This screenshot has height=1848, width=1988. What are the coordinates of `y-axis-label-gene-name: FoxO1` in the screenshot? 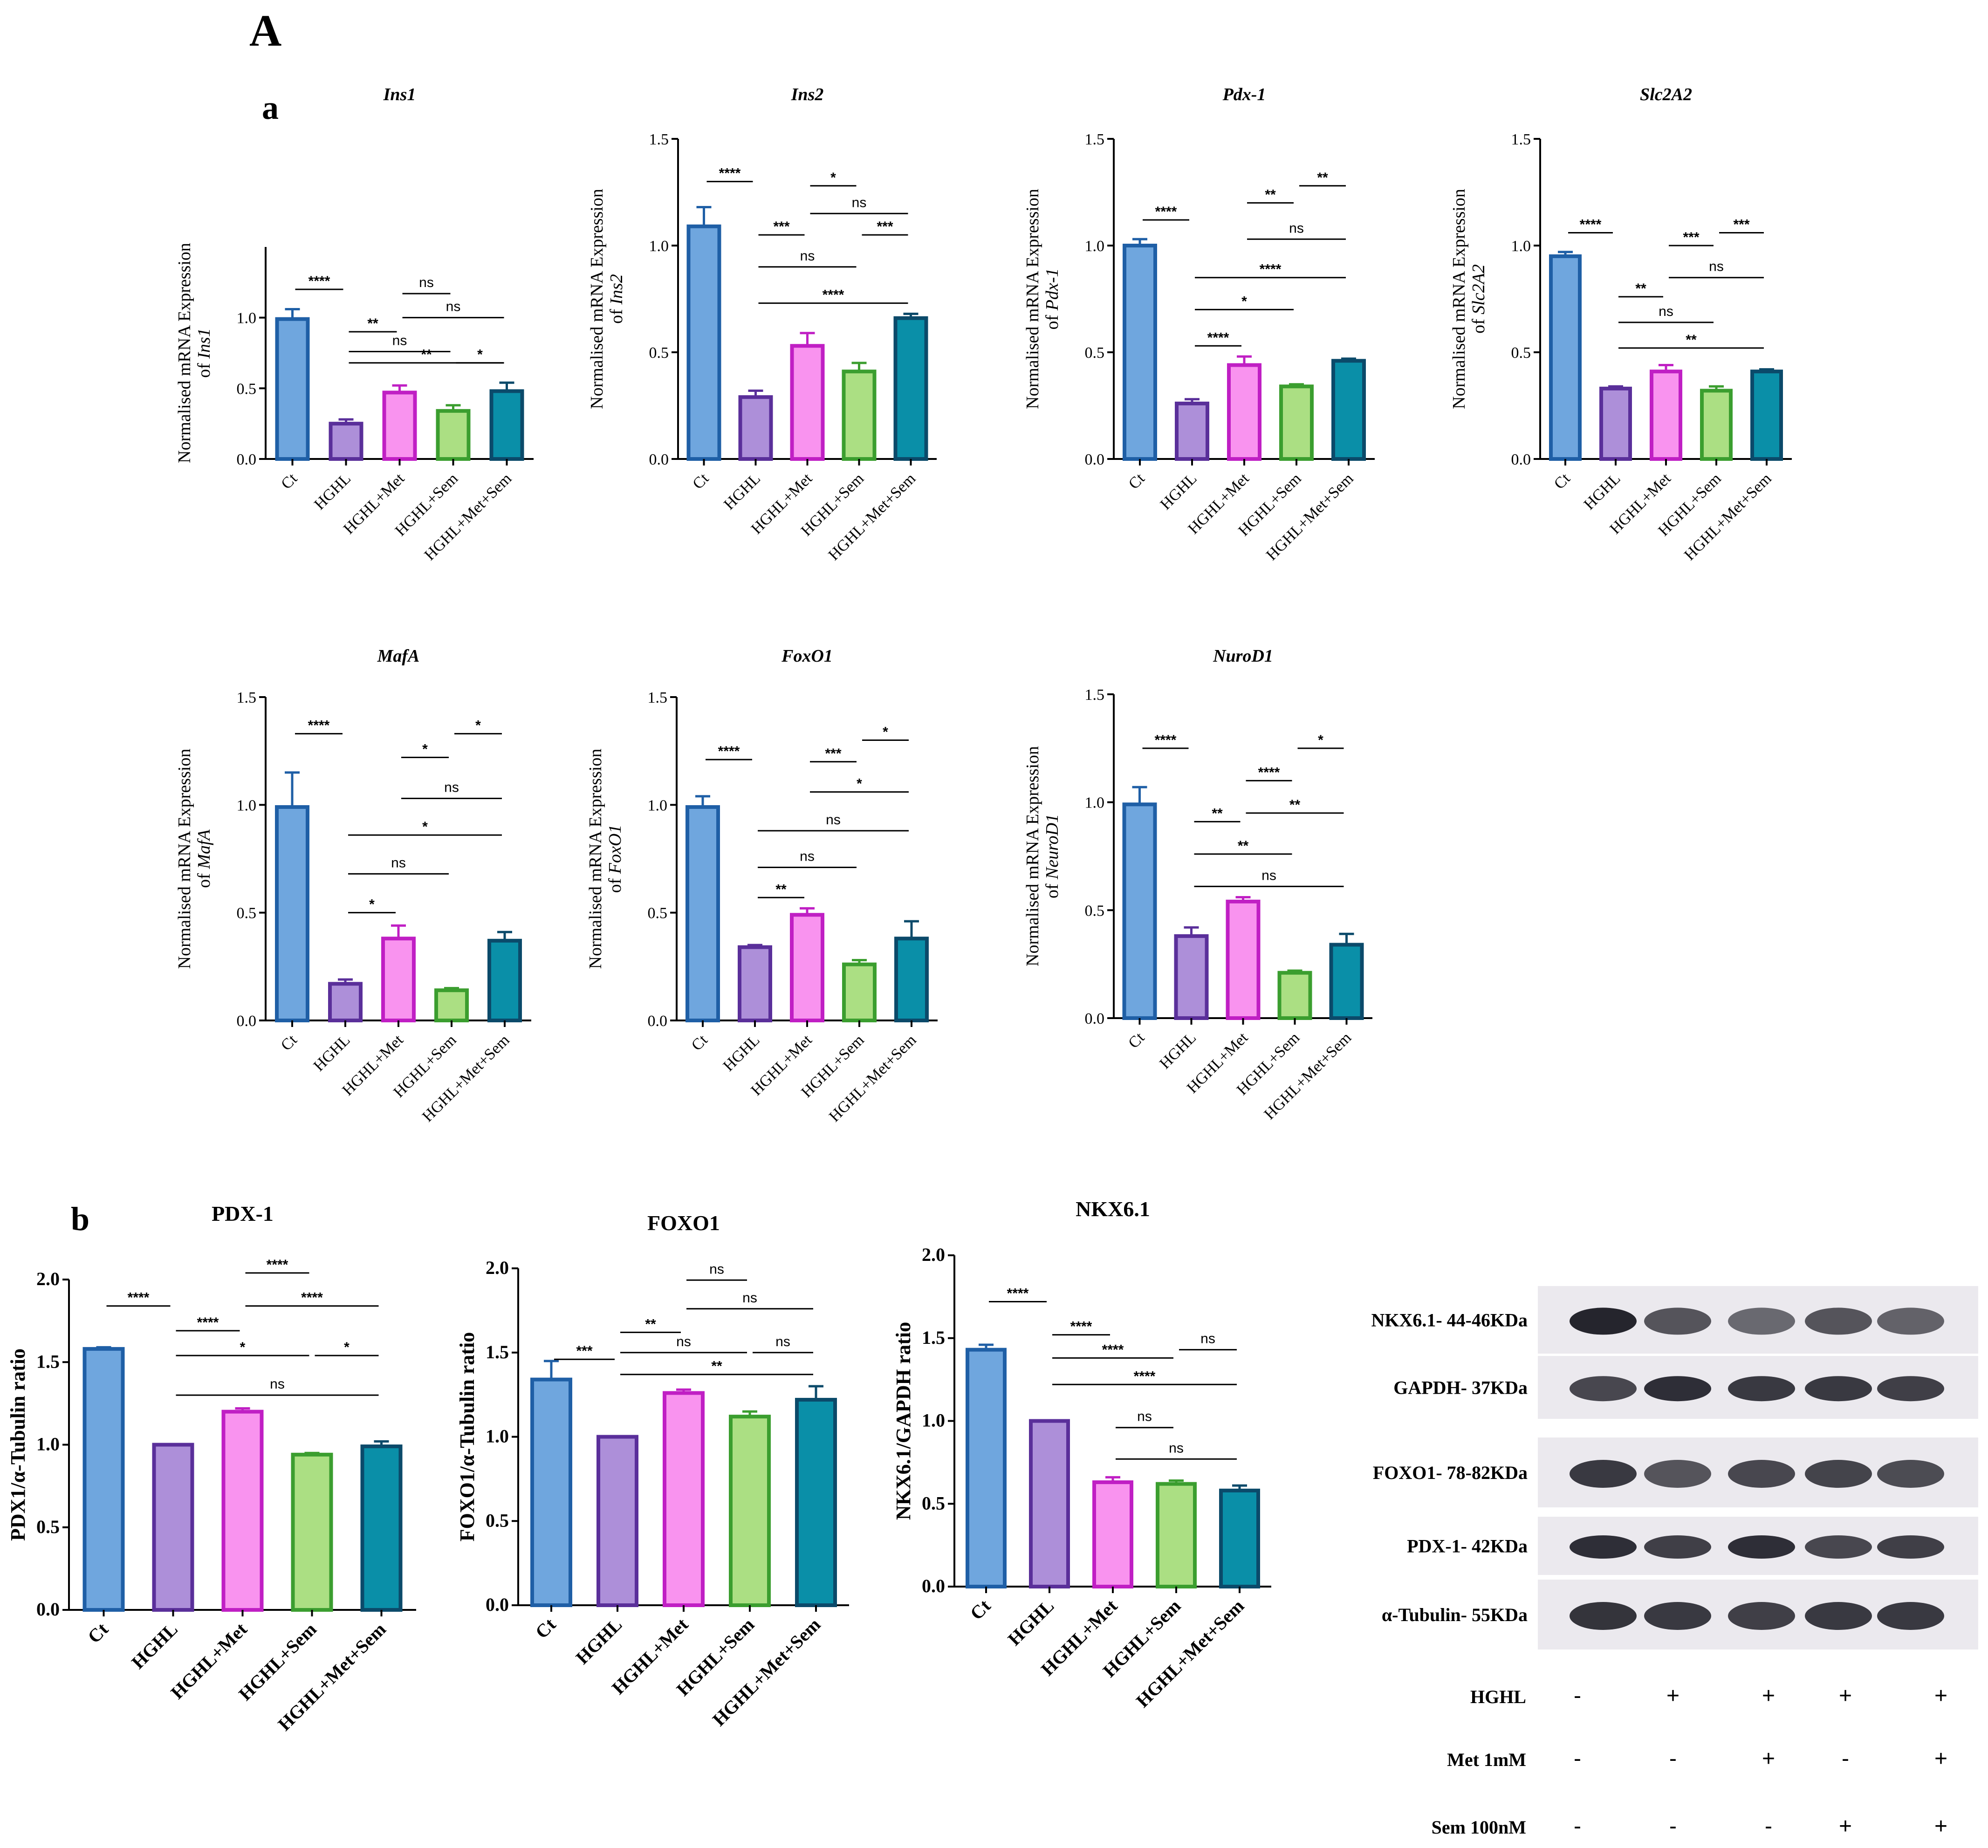 It's located at (615, 850).